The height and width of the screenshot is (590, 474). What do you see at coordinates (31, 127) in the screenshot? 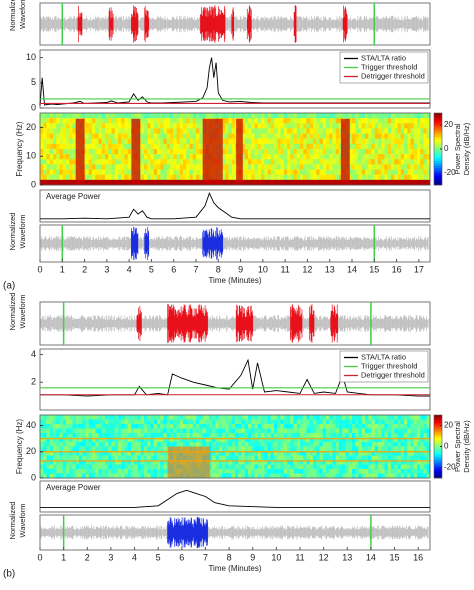
I see `y-tick-label: 20` at bounding box center [31, 127].